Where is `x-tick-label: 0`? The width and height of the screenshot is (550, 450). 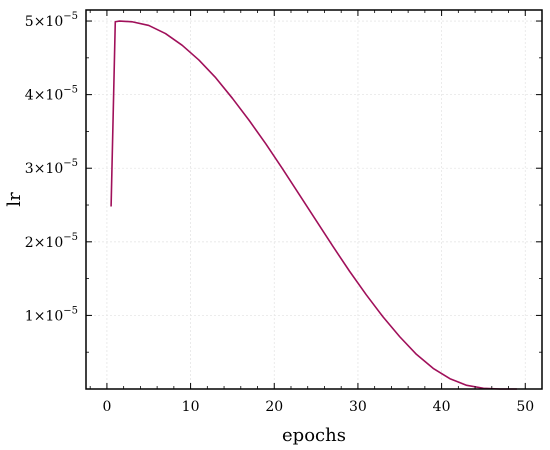 x-tick-label: 0 is located at coordinates (106, 407).